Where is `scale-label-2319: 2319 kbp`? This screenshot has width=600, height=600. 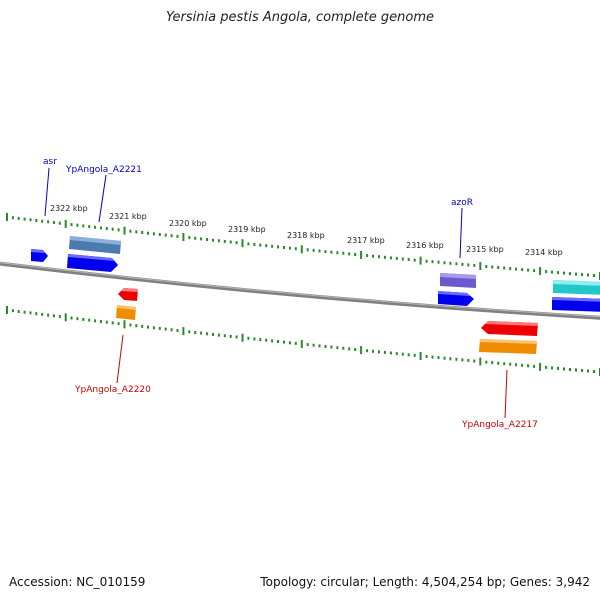 scale-label-2319: 2319 kbp is located at coordinates (247, 229).